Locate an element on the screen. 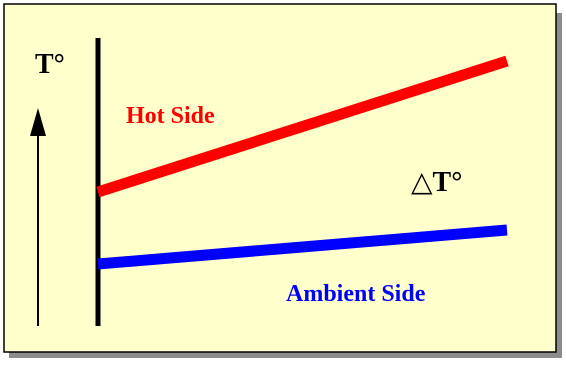 The height and width of the screenshot is (366, 566). hot-side-label: Hot Side is located at coordinates (170, 116).